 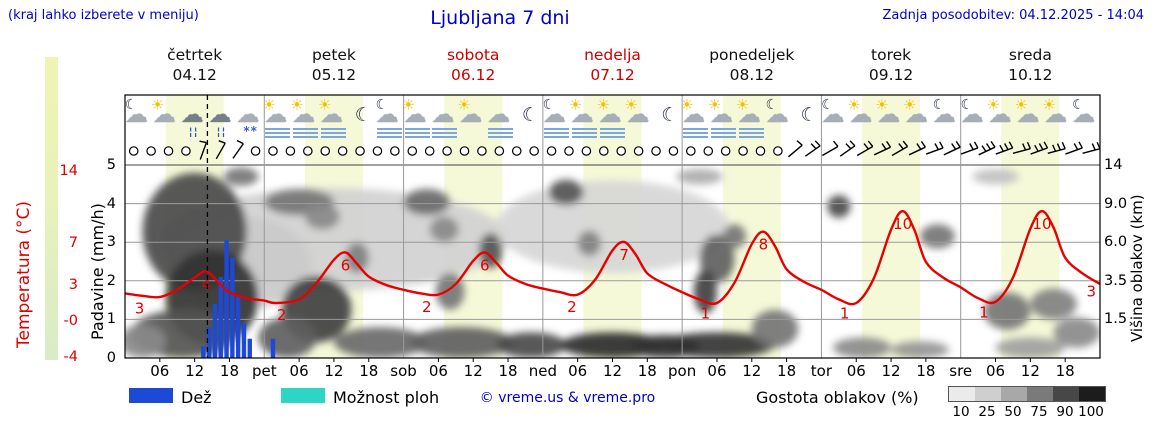 I want to click on day-abbrev-label: sre, so click(x=961, y=371).